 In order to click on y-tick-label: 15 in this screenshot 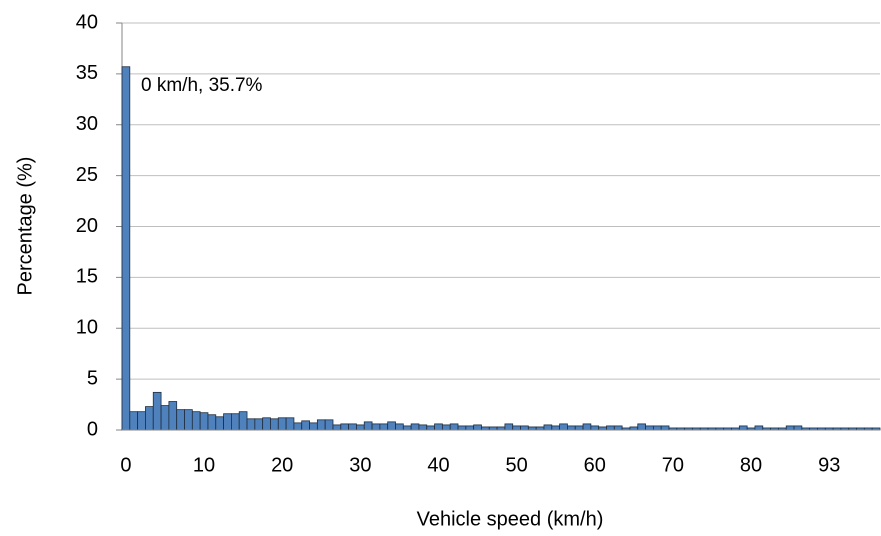, I will do `click(87, 277)`.